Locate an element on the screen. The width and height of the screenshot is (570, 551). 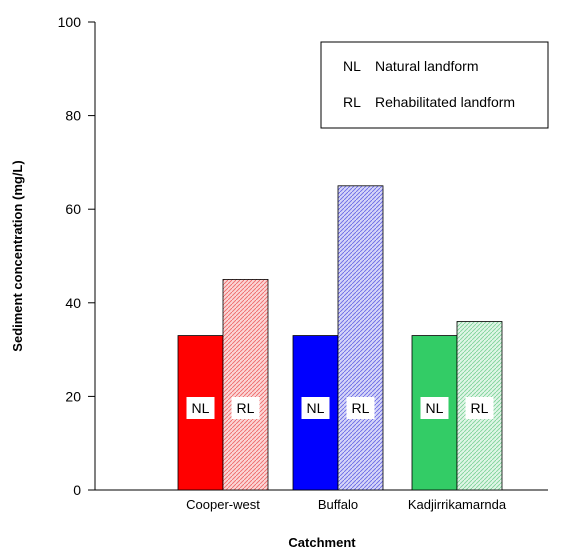
legend-text-rehabilitated: Rehabilitated landform is located at coordinates (445, 102).